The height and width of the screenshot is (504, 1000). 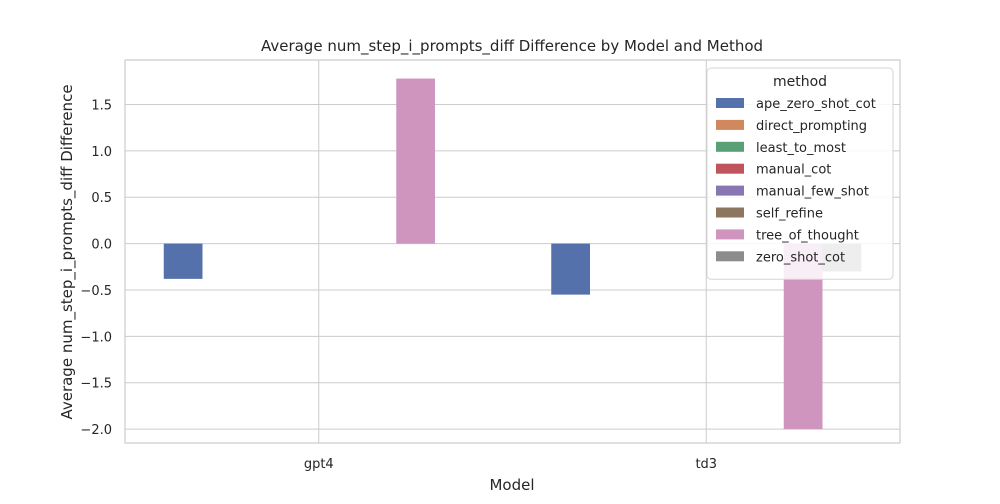 I want to click on y-tick-label: 0.0, so click(x=101, y=245).